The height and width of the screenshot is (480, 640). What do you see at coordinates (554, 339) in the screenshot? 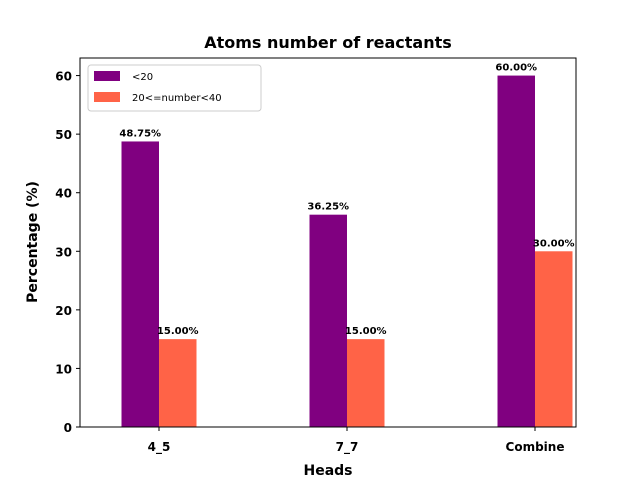
I see `bar-series2-combine` at bounding box center [554, 339].